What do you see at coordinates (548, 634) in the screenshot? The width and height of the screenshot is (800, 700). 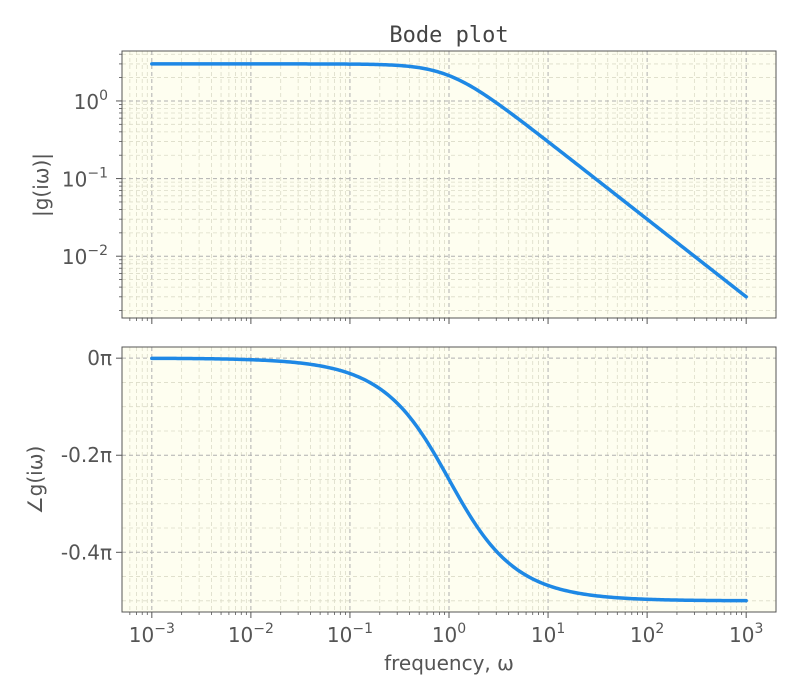 I see `x-tick-label: 10¹` at bounding box center [548, 634].